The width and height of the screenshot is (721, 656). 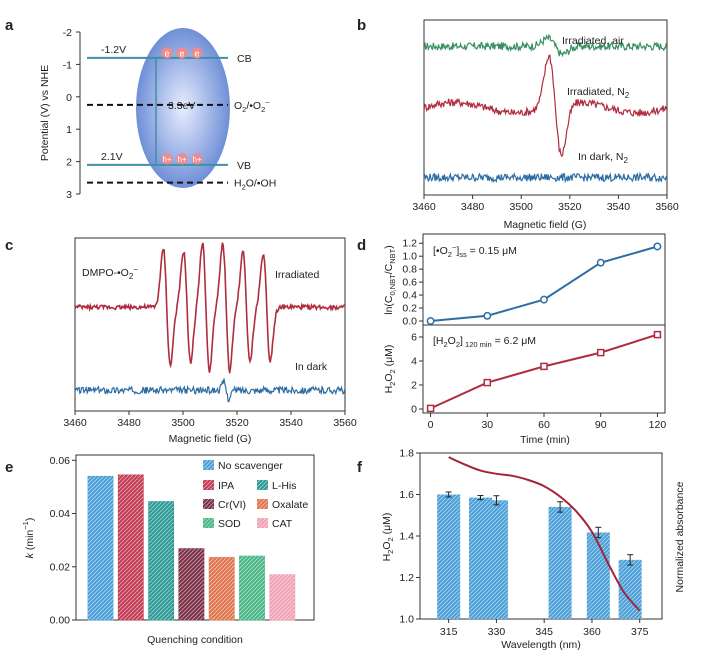 What do you see at coordinates (210, 322) in the screenshot?
I see `panel-c-series` at bounding box center [210, 322].